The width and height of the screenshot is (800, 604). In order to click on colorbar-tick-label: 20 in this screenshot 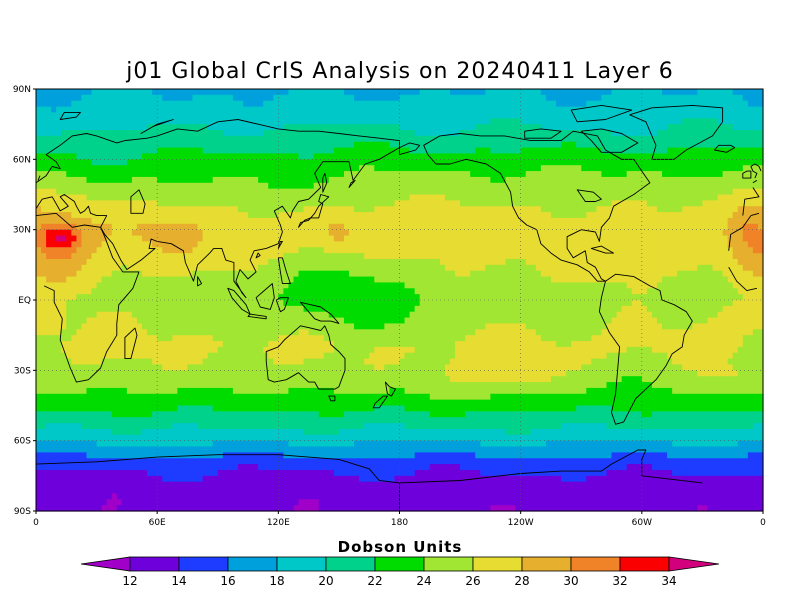, I will do `click(325, 581)`.